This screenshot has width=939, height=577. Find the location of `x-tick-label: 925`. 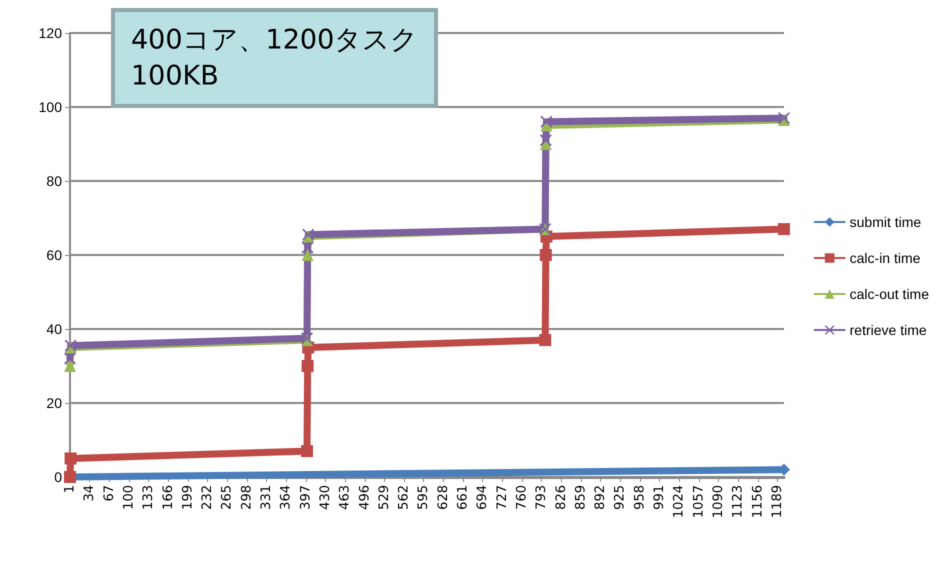

x-tick-label: 925 is located at coordinates (620, 497).